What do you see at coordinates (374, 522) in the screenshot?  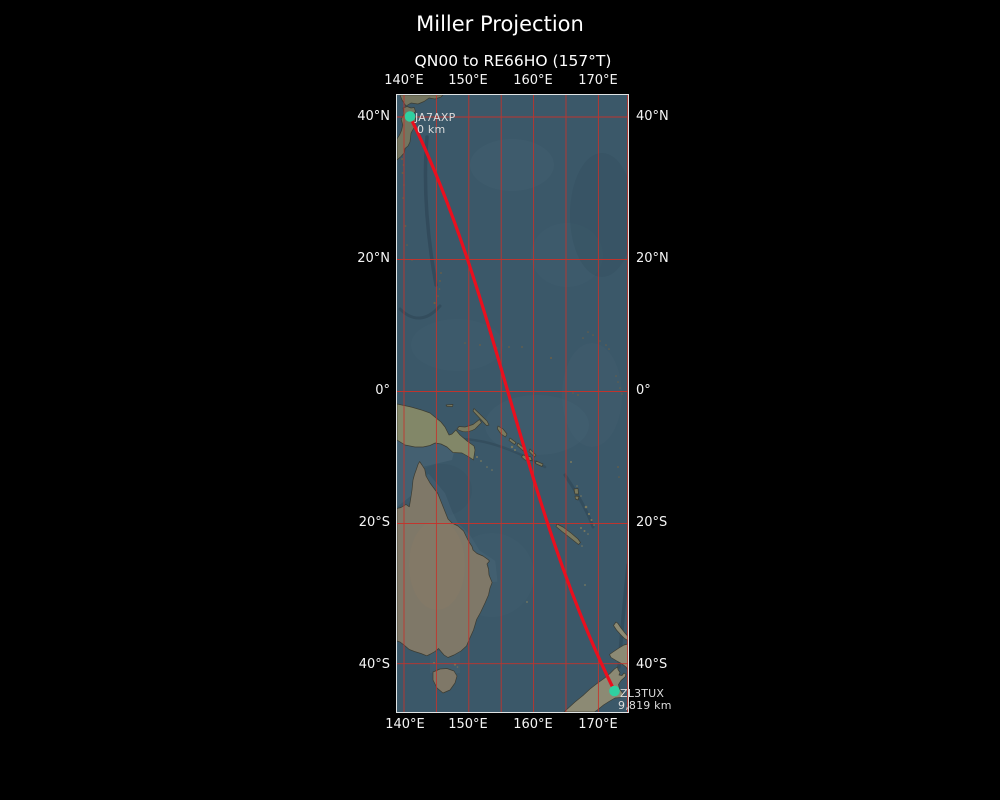 I see `tick-left-20s: 20°S` at bounding box center [374, 522].